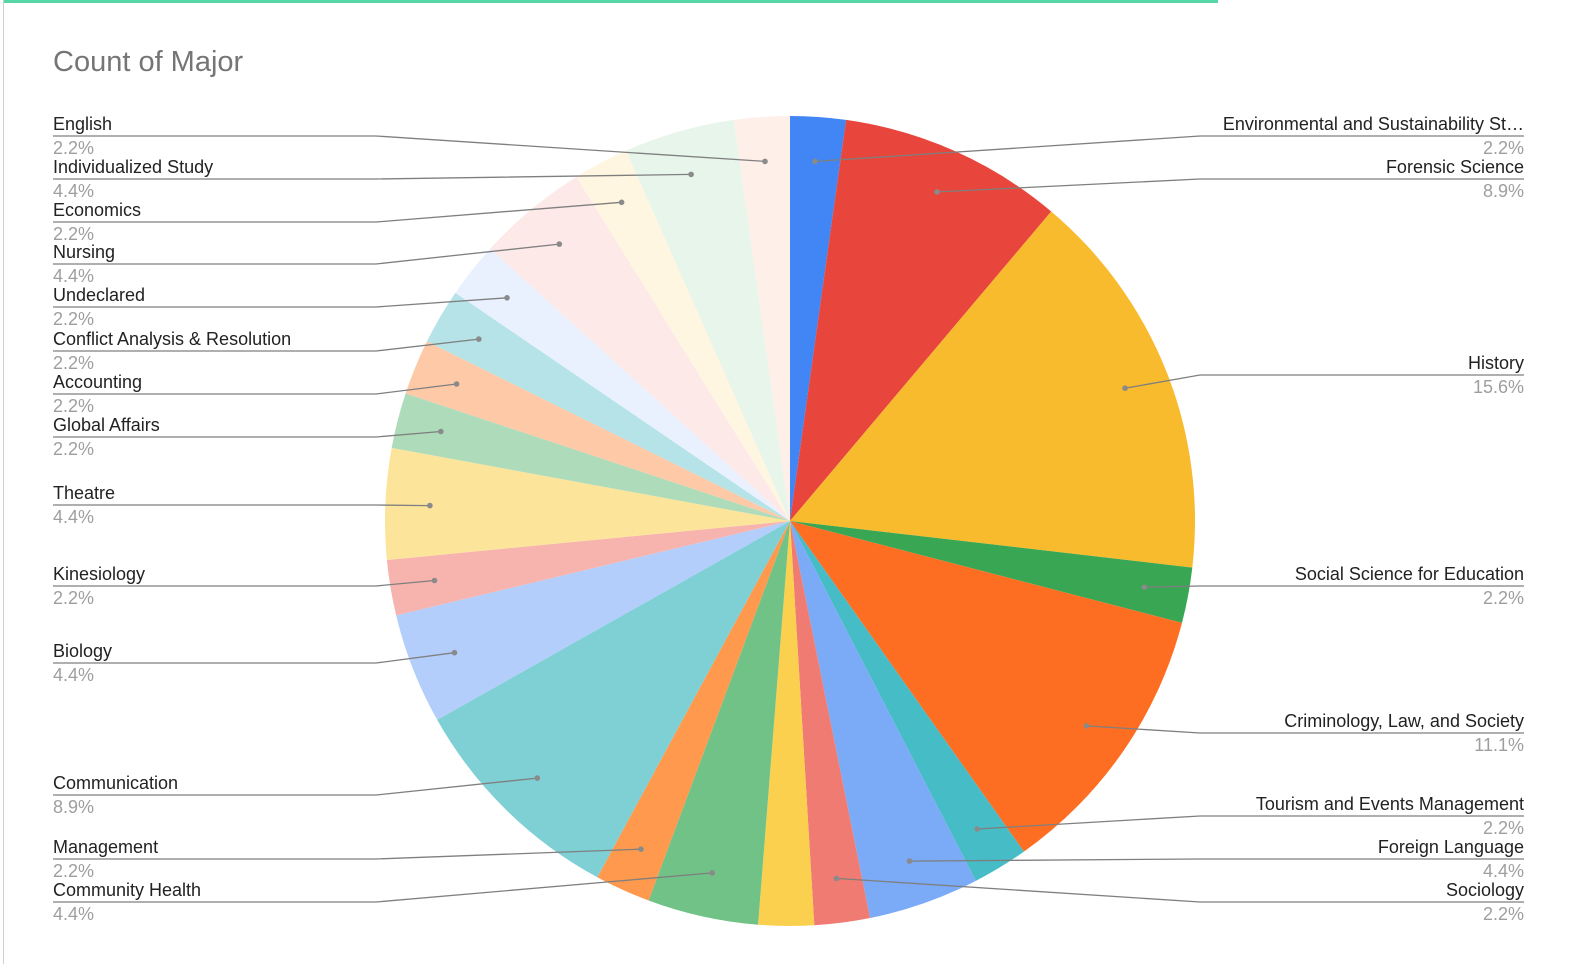 The width and height of the screenshot is (1578, 964). I want to click on slice-percent: 11.1%, so click(1499, 745).